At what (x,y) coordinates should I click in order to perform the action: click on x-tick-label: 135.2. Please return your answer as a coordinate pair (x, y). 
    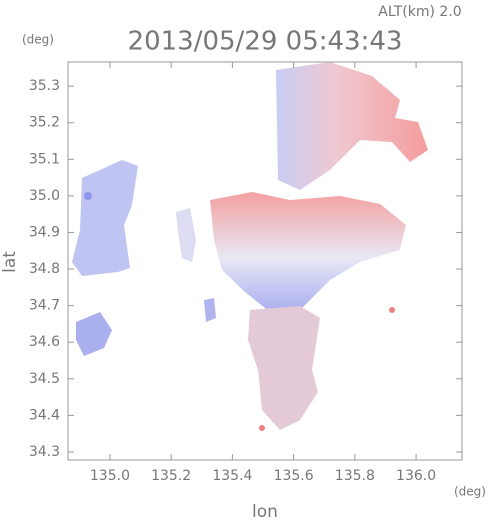
    Looking at the image, I should click on (171, 476).